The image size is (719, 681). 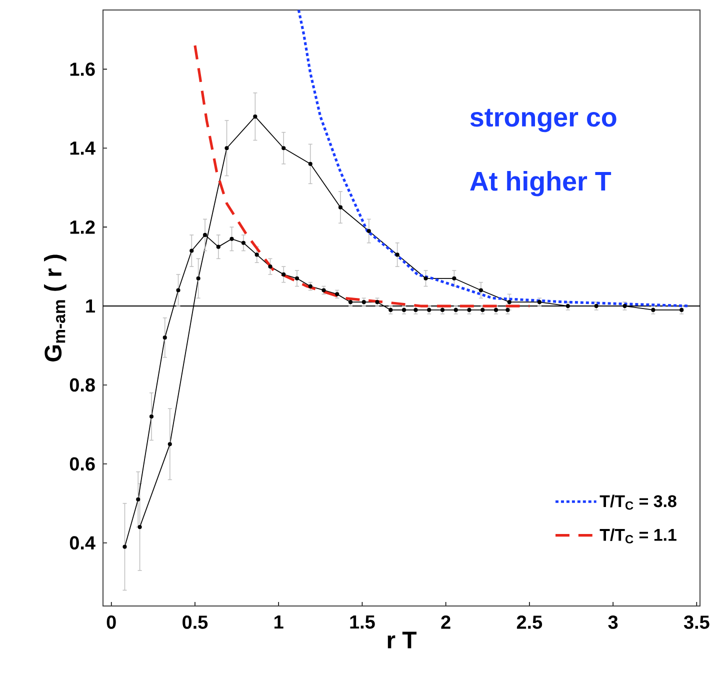 What do you see at coordinates (638, 536) in the screenshot?
I see `legend-label: T/T$_{C}$ = 1.1` at bounding box center [638, 536].